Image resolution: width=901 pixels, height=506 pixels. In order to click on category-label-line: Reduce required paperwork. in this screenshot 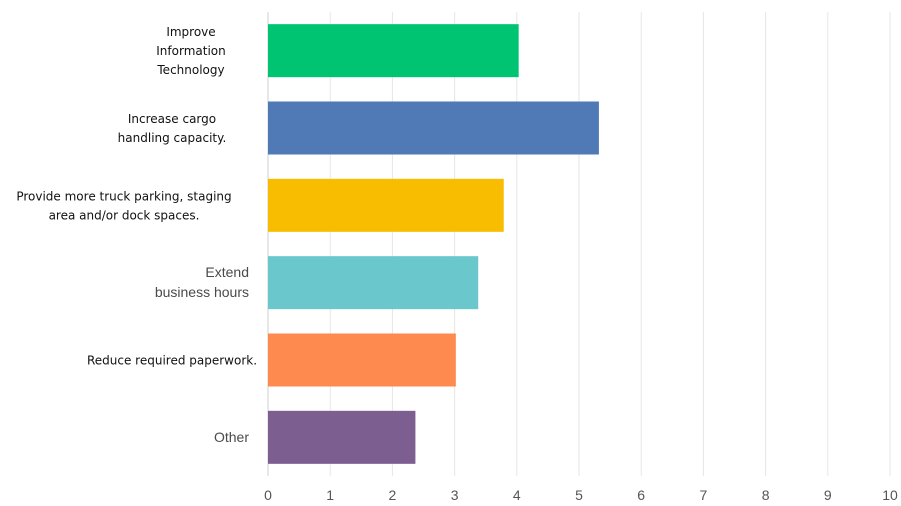, I will do `click(172, 361)`.